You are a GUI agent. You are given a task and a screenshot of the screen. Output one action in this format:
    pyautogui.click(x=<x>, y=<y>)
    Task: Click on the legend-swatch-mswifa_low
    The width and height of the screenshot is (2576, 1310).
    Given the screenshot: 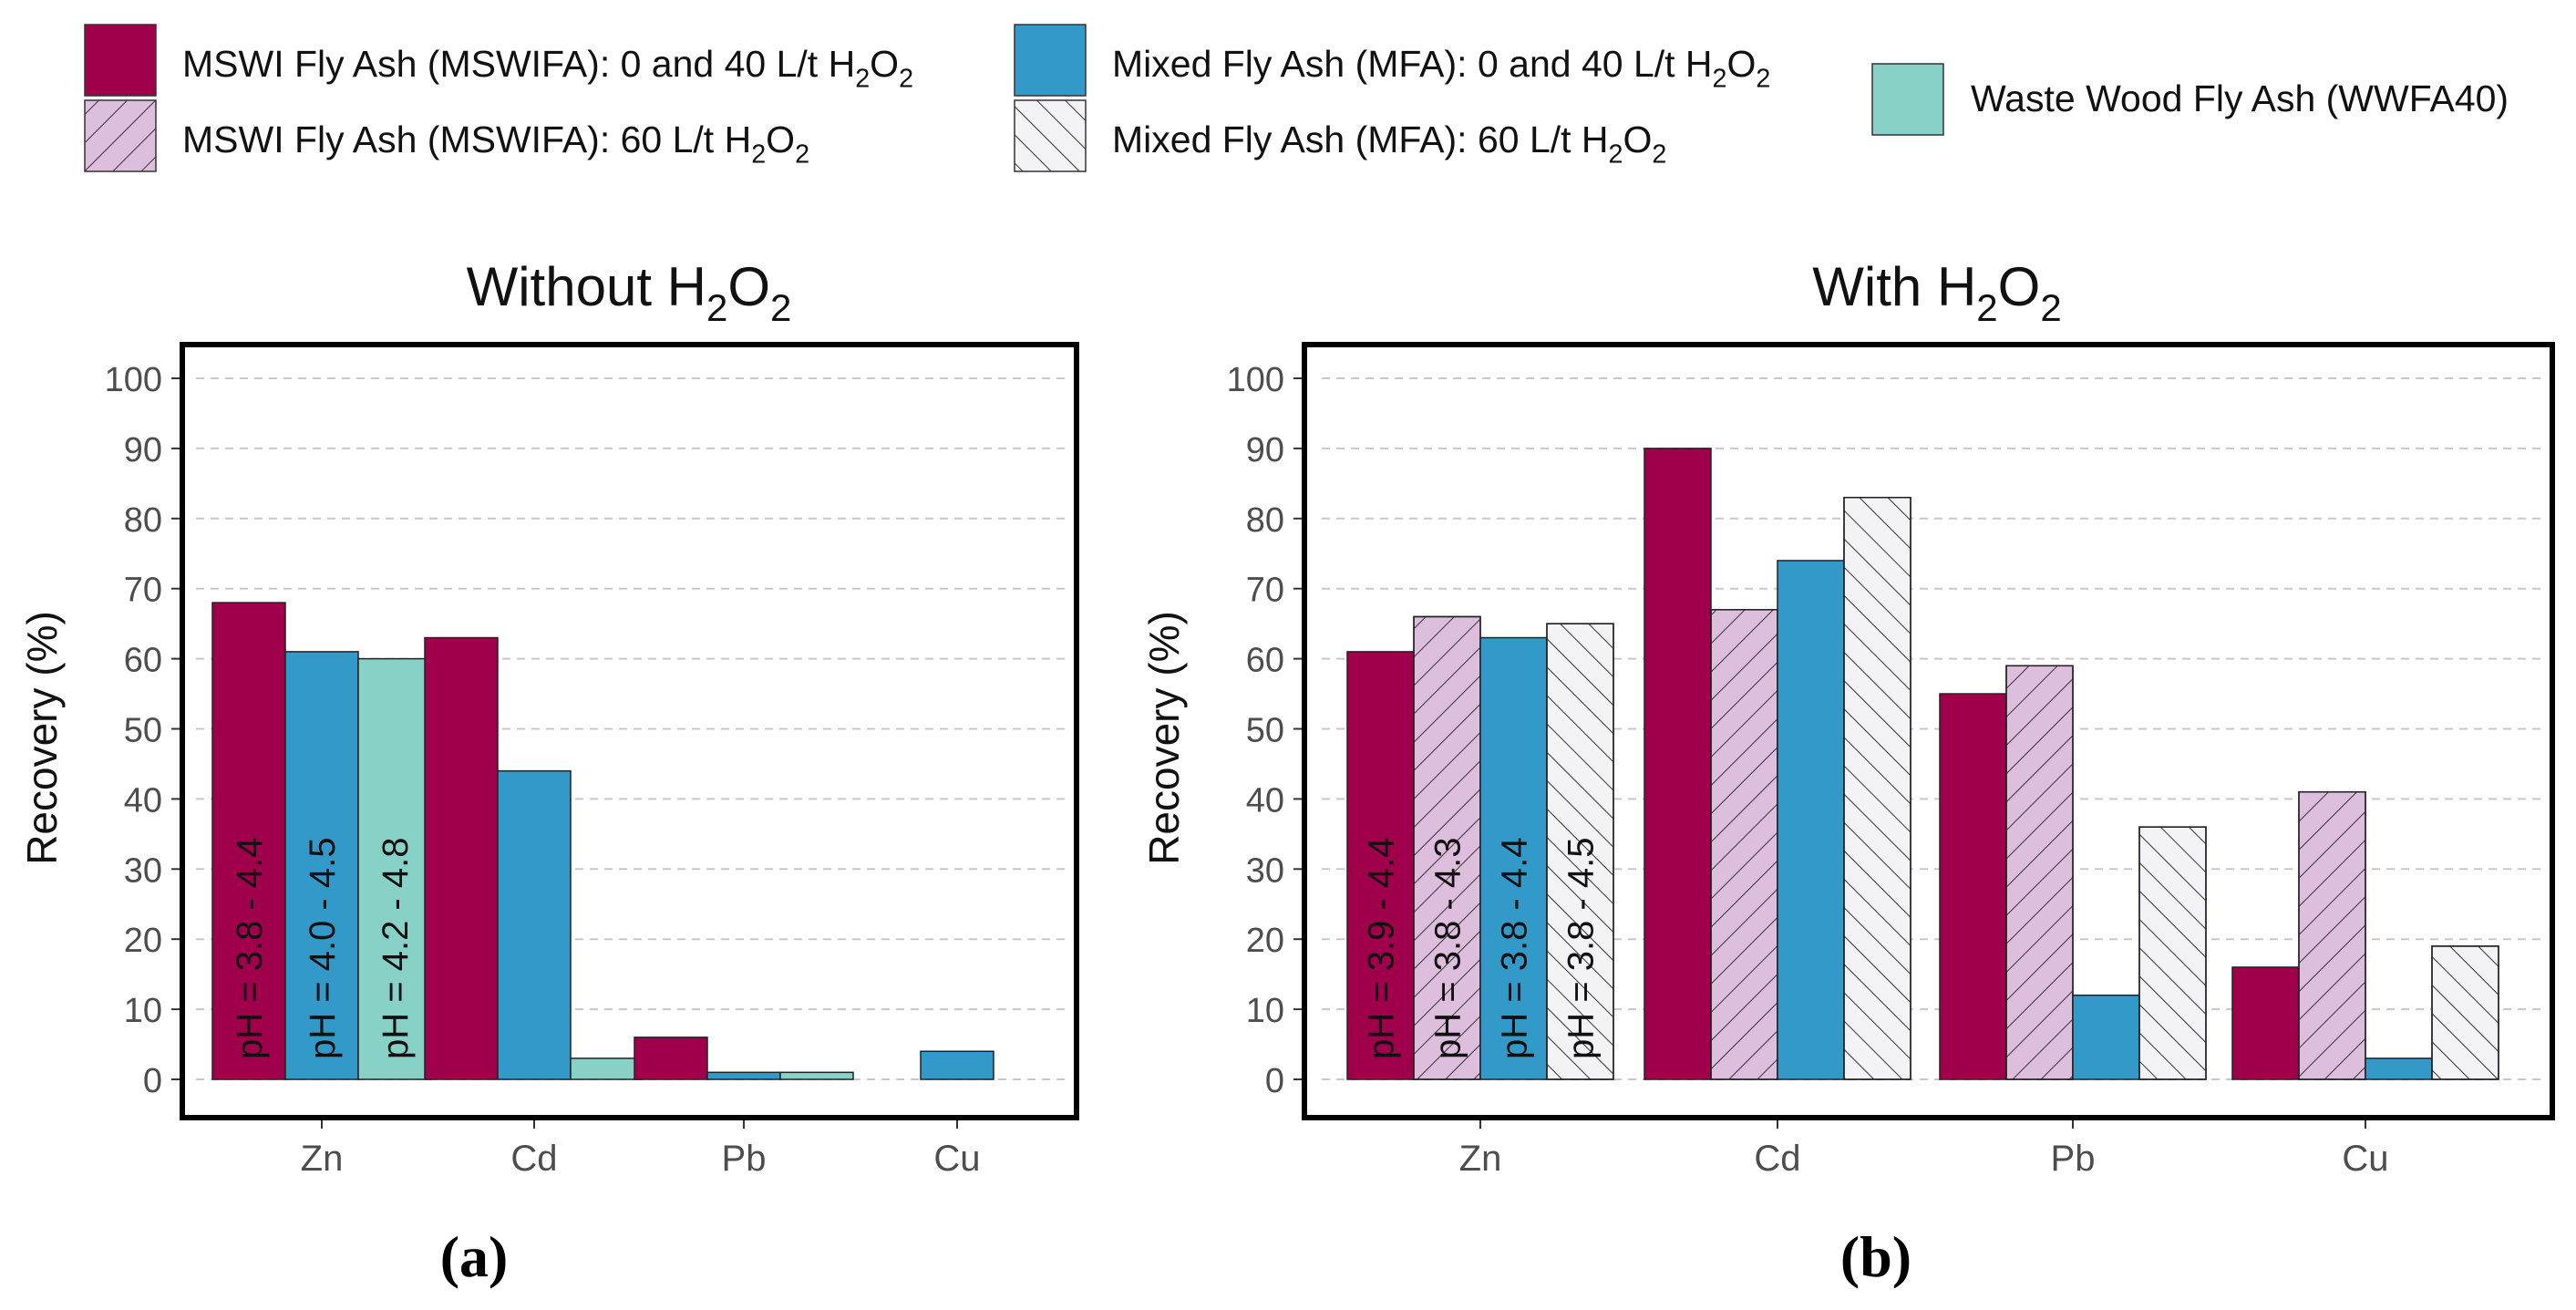 What is the action you would take?
    pyautogui.click(x=121, y=60)
    